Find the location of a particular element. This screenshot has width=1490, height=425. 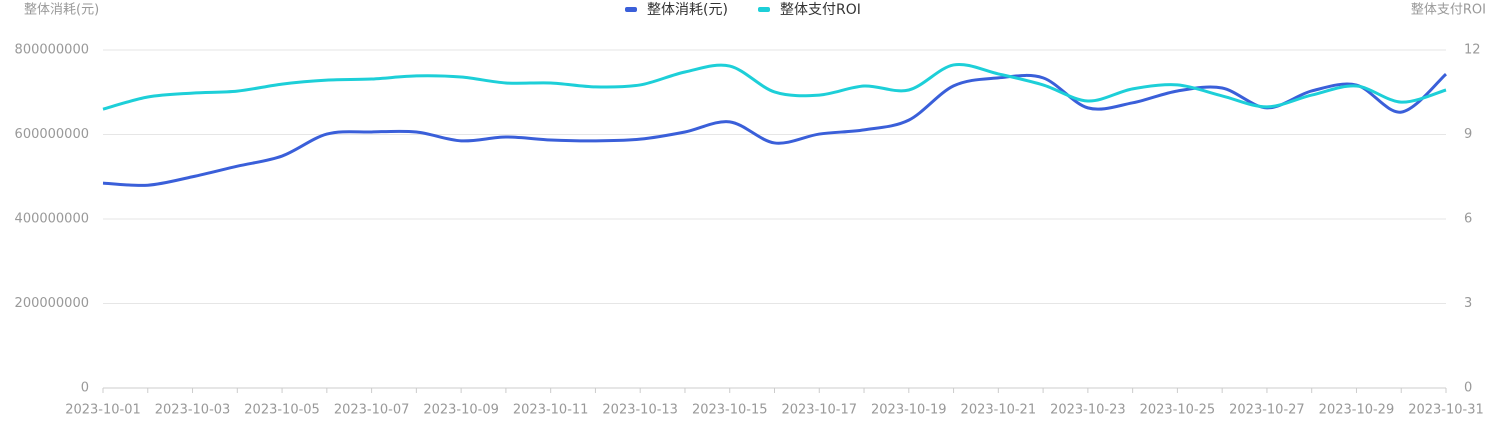

x-tick-label: 2023-10-17 is located at coordinates (819, 410).